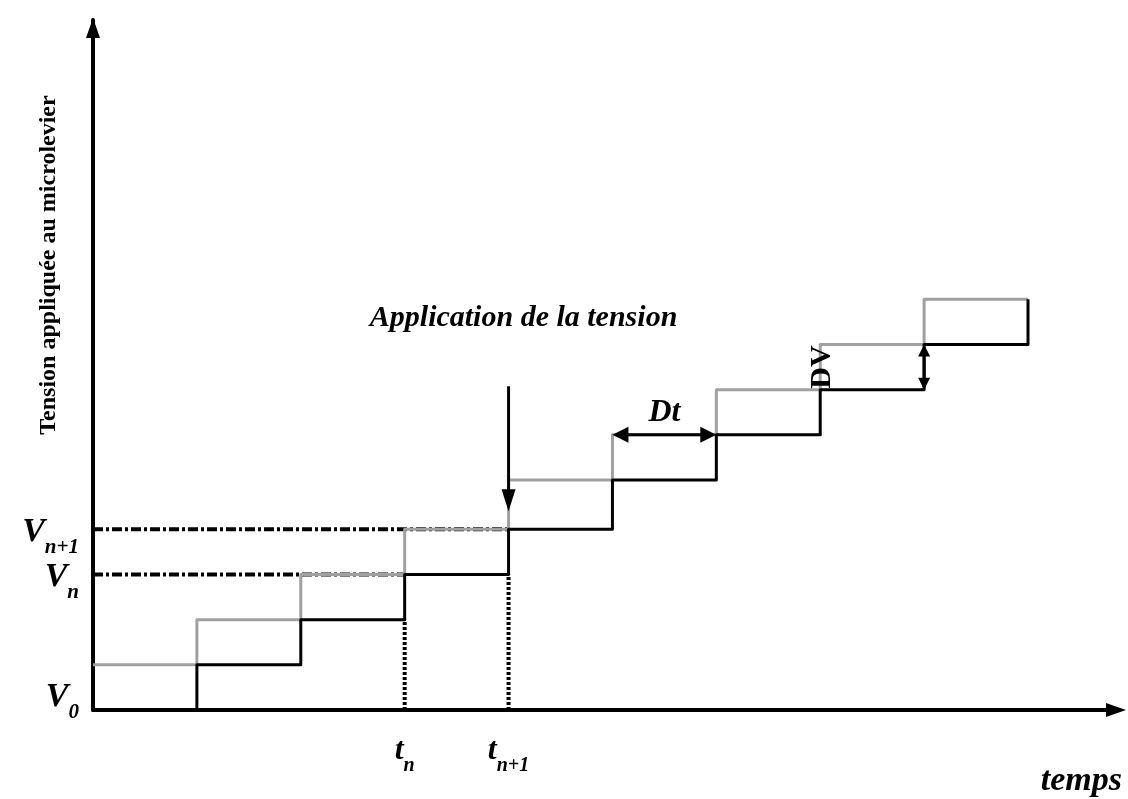 The width and height of the screenshot is (1128, 799). Describe the element at coordinates (47, 264) in the screenshot. I see `y-axis-title: Tension appliquée au microlevier` at that location.